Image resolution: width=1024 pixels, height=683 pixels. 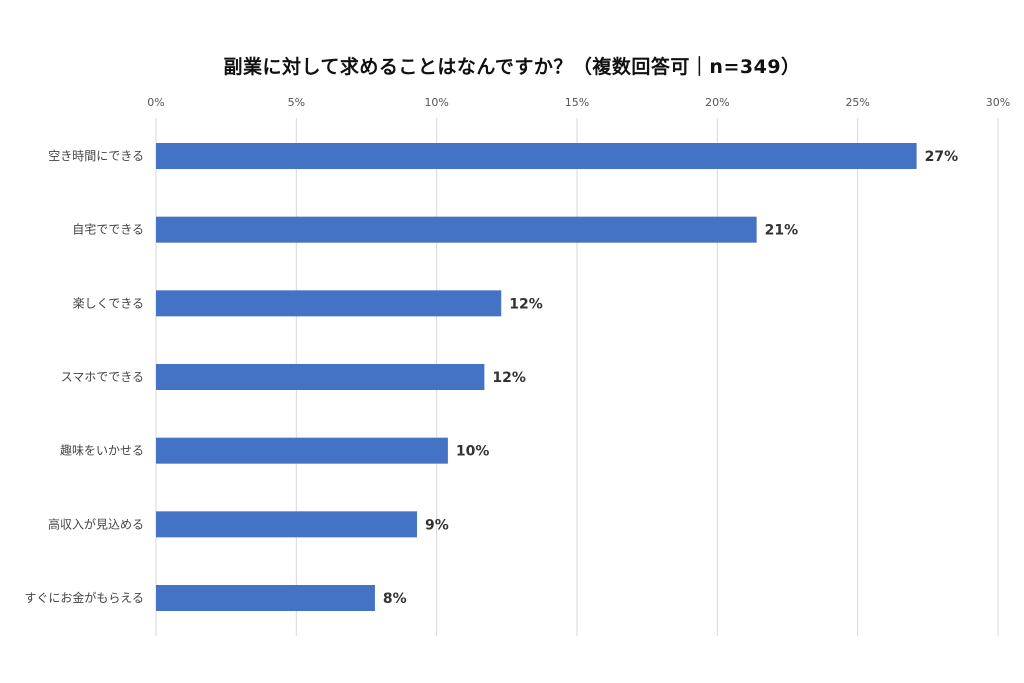 I want to click on data-label: 10%, so click(x=473, y=452).